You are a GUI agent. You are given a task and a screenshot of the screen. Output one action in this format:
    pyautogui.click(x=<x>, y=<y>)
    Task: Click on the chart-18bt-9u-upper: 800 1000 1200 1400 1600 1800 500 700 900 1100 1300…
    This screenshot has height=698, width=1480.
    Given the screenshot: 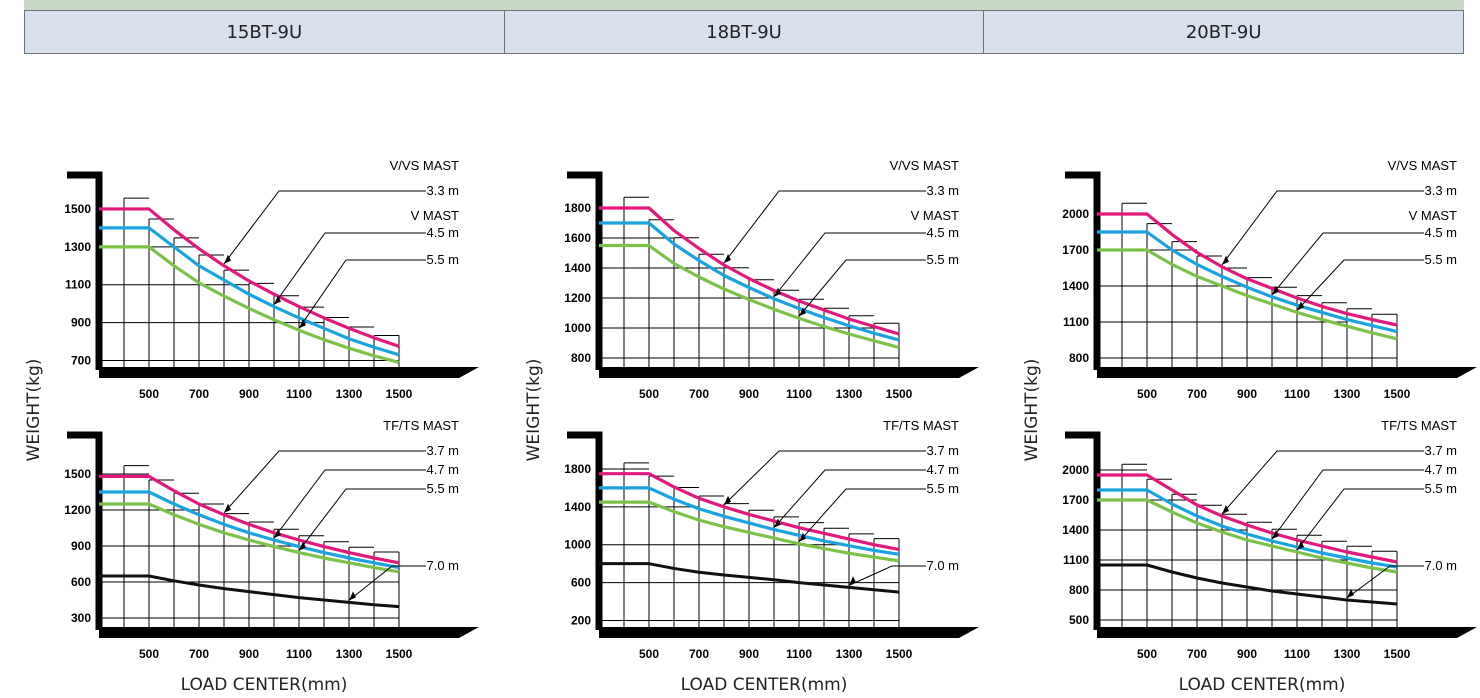 What is the action you would take?
    pyautogui.click(x=771, y=279)
    